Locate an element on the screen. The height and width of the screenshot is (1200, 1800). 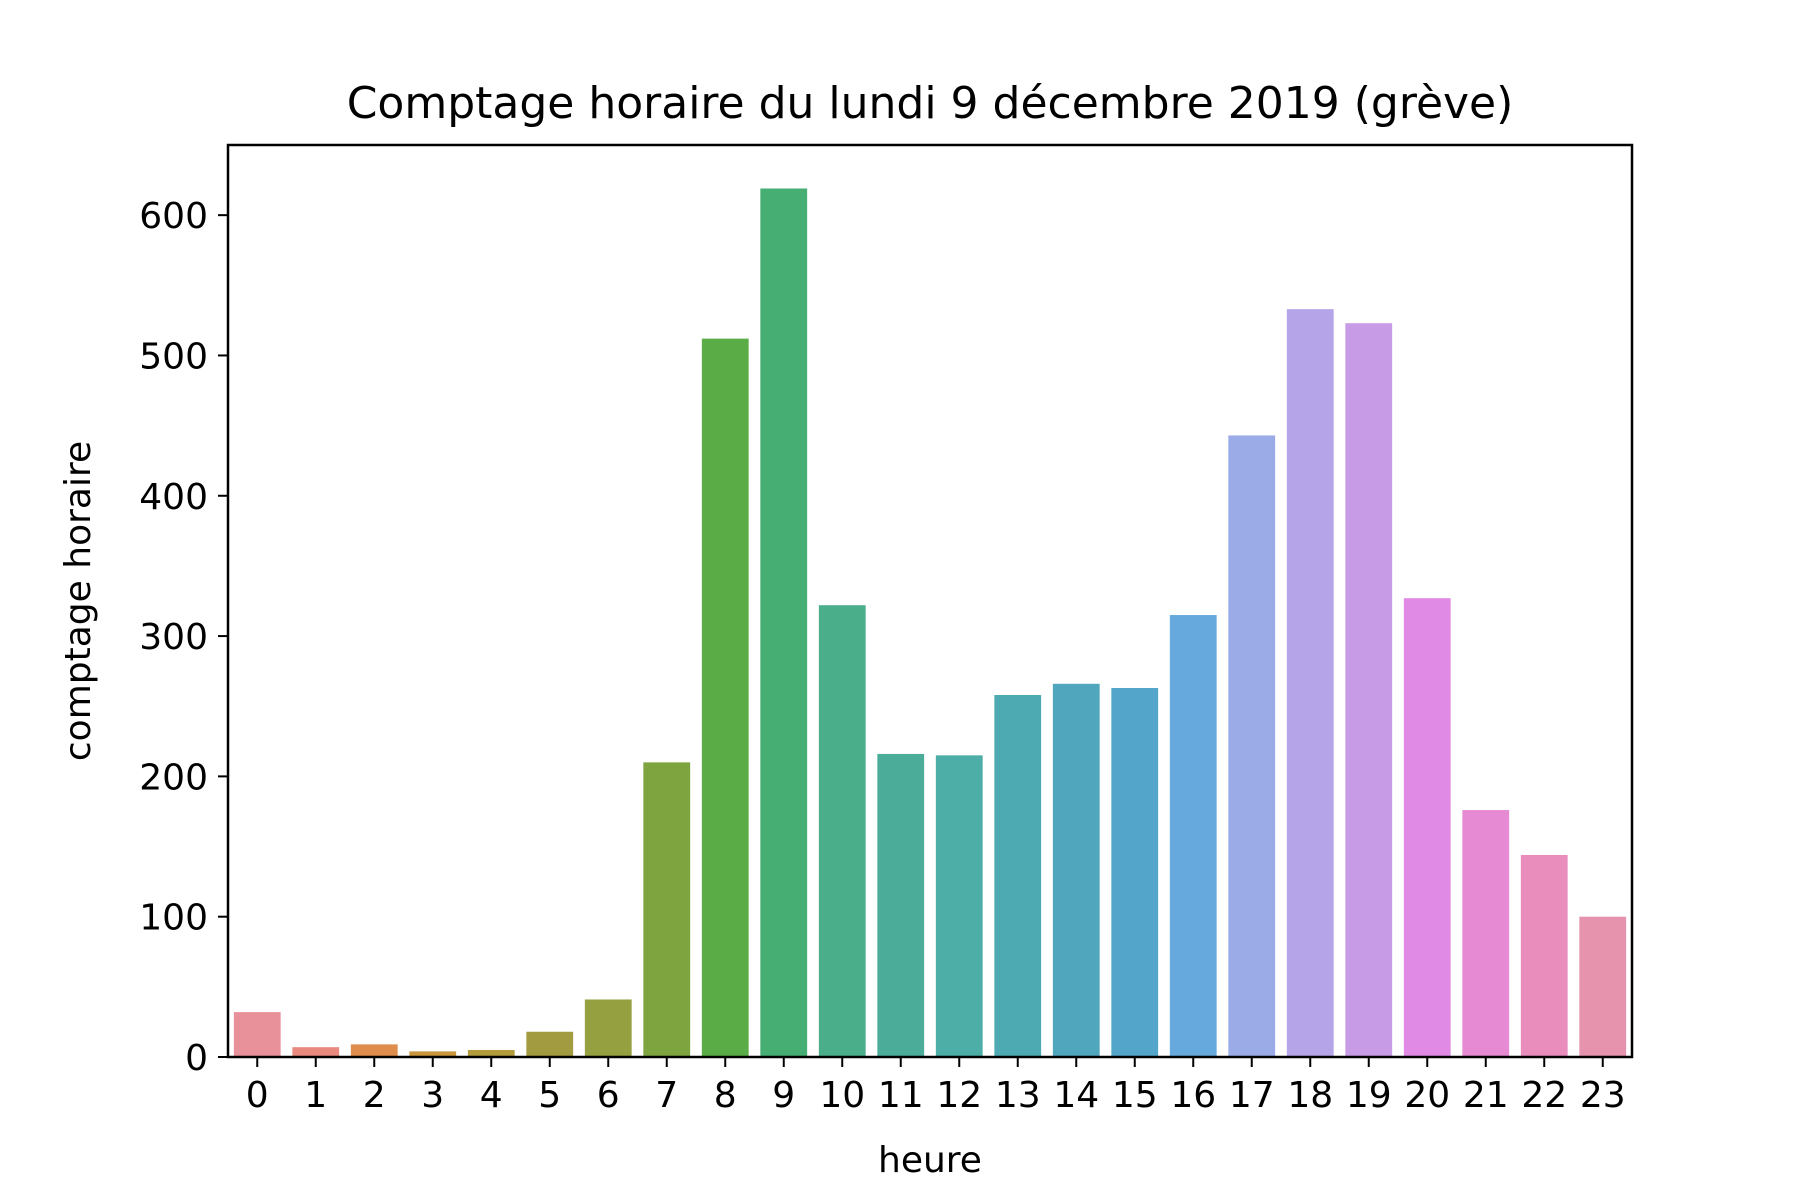
x-tick-label-16: 16 is located at coordinates (1193, 1095).